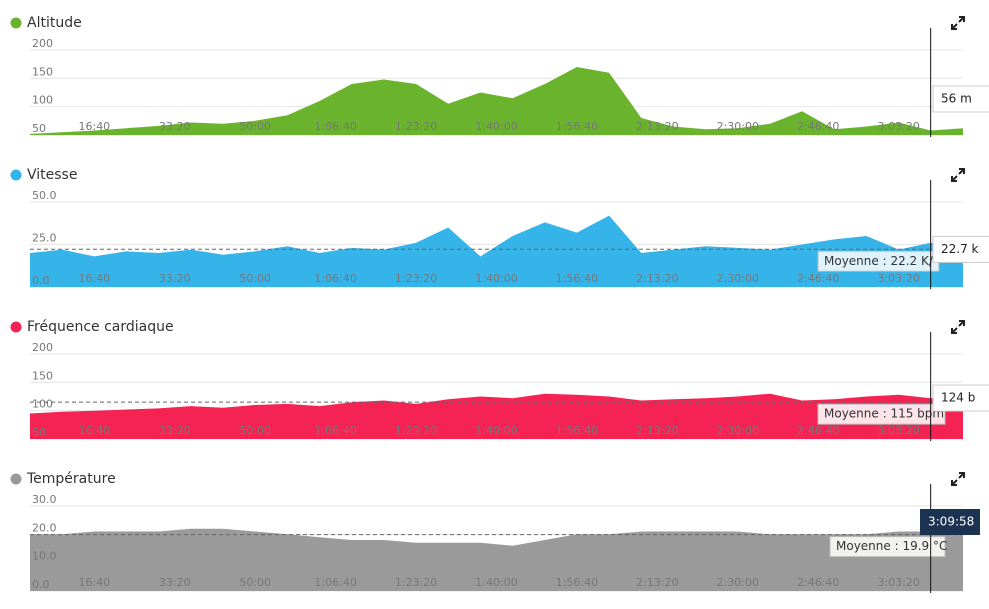  Describe the element at coordinates (956, 99) in the screenshot. I see `cursor-label: 56 m` at that location.